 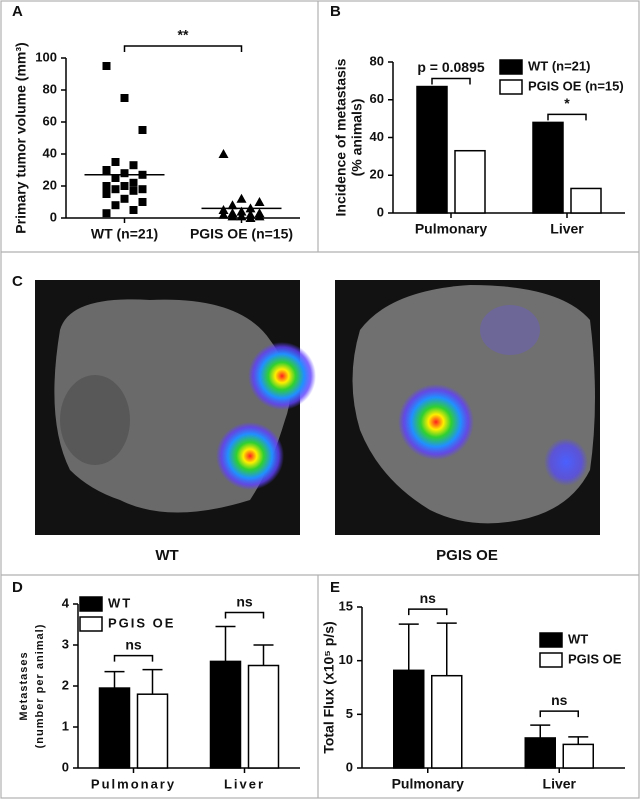 I want to click on y-axis-label: Incidence of metastasis, so click(x=341, y=137).